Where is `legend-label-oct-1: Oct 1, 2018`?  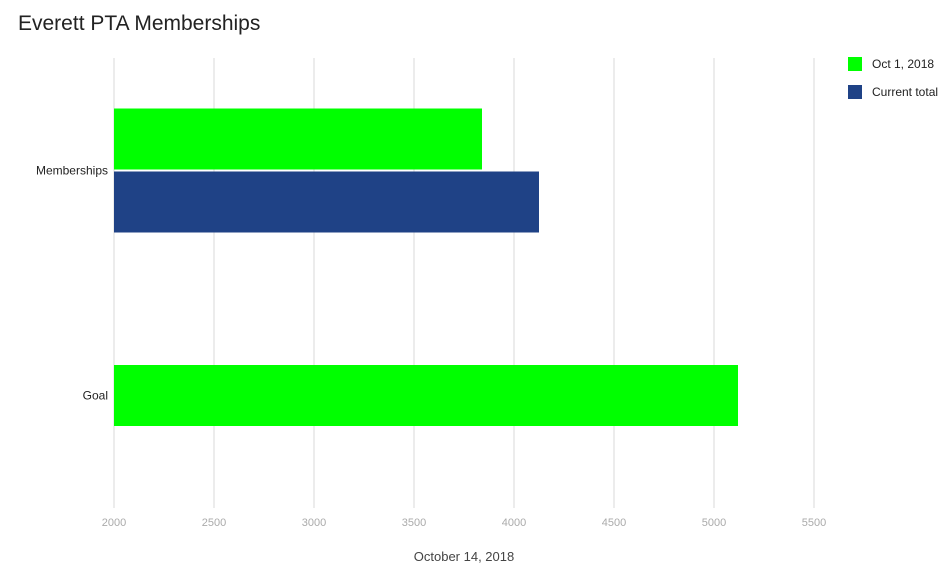
legend-label-oct-1: Oct 1, 2018 is located at coordinates (903, 64).